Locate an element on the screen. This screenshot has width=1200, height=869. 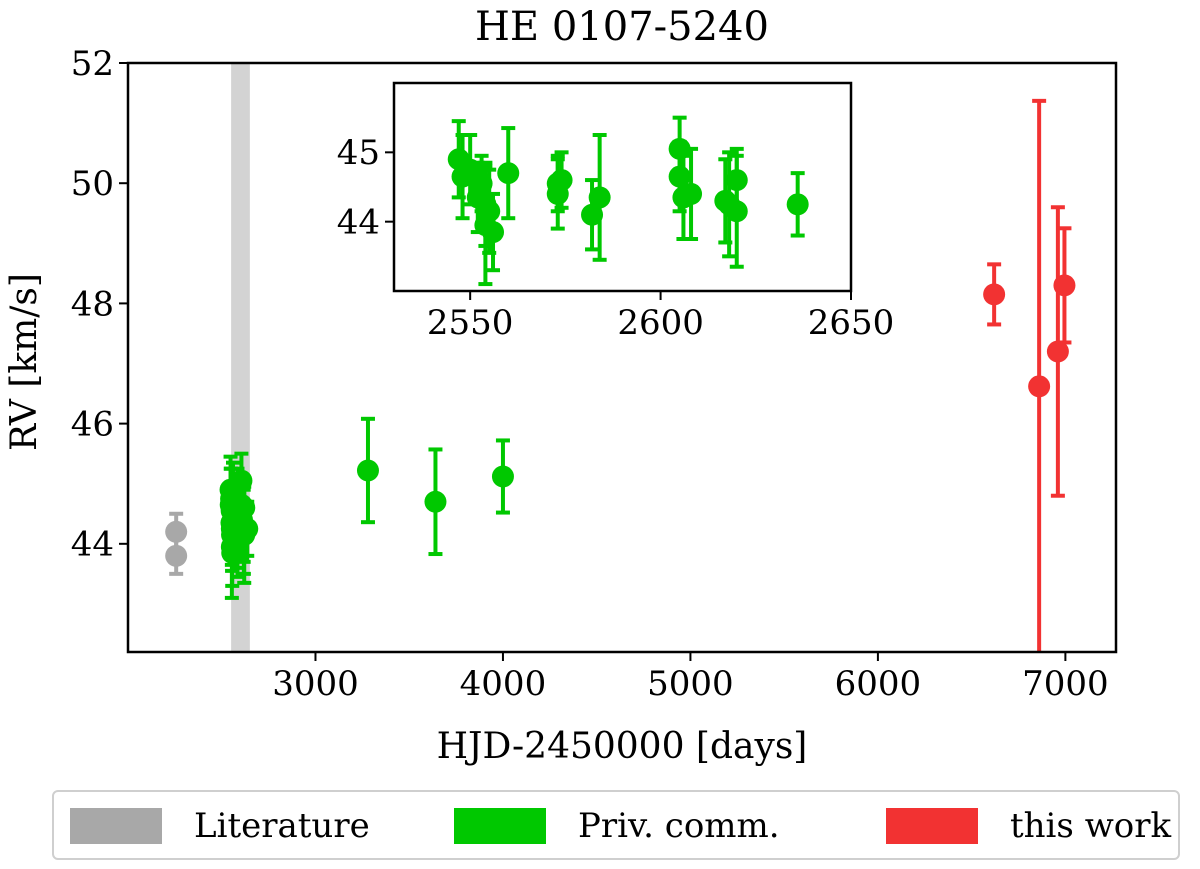
inset-y-tick-label: 45 is located at coordinates (358, 153).